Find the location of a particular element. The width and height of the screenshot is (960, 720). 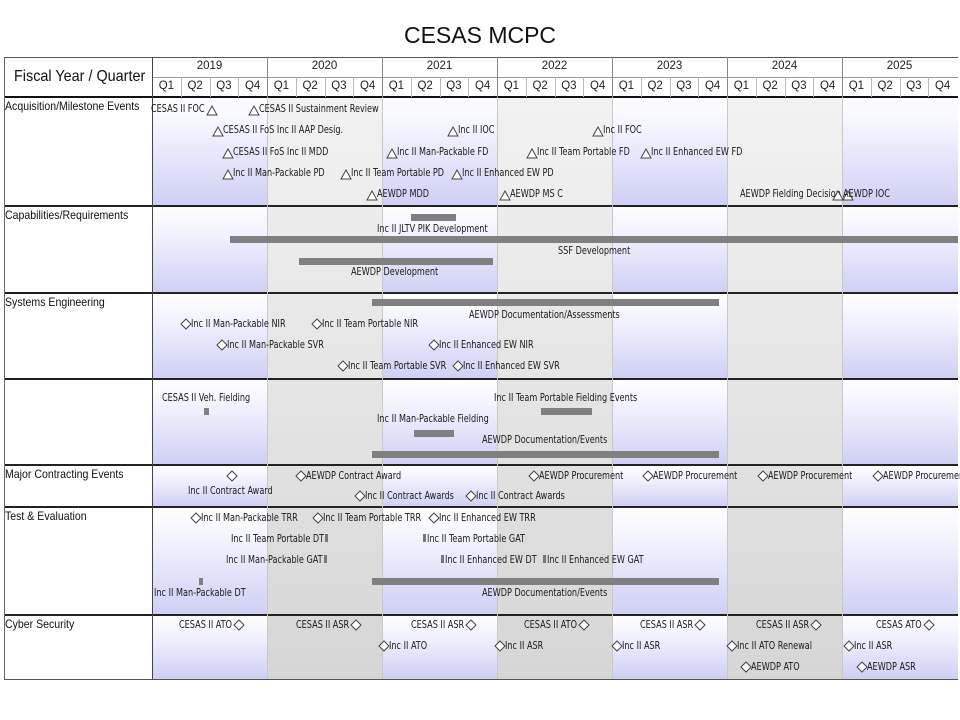

event-label: Inc II Enhanced EW NIR is located at coordinates (486, 345).